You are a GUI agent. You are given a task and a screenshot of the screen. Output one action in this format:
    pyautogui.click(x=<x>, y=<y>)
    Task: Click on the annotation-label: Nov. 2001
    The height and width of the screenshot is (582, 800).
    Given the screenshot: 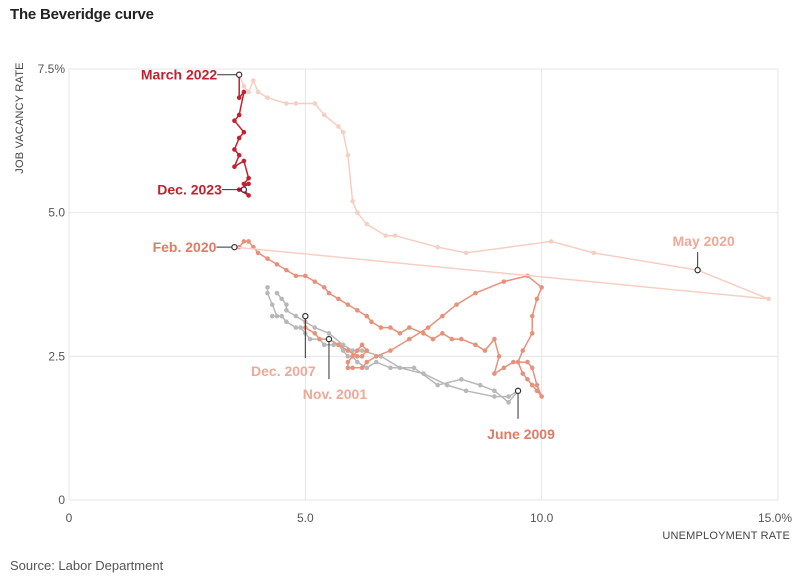 What is the action you would take?
    pyautogui.click(x=335, y=394)
    